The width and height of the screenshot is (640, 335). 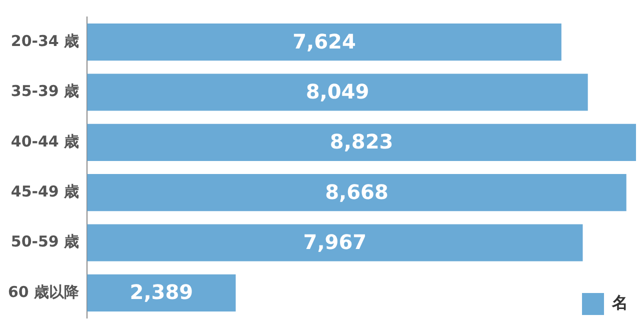 I want to click on data-label: 8,049, so click(x=338, y=91).